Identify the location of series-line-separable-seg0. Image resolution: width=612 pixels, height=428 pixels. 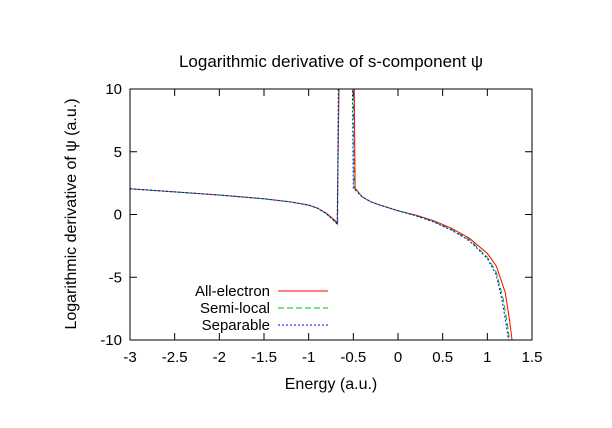
(234, 158).